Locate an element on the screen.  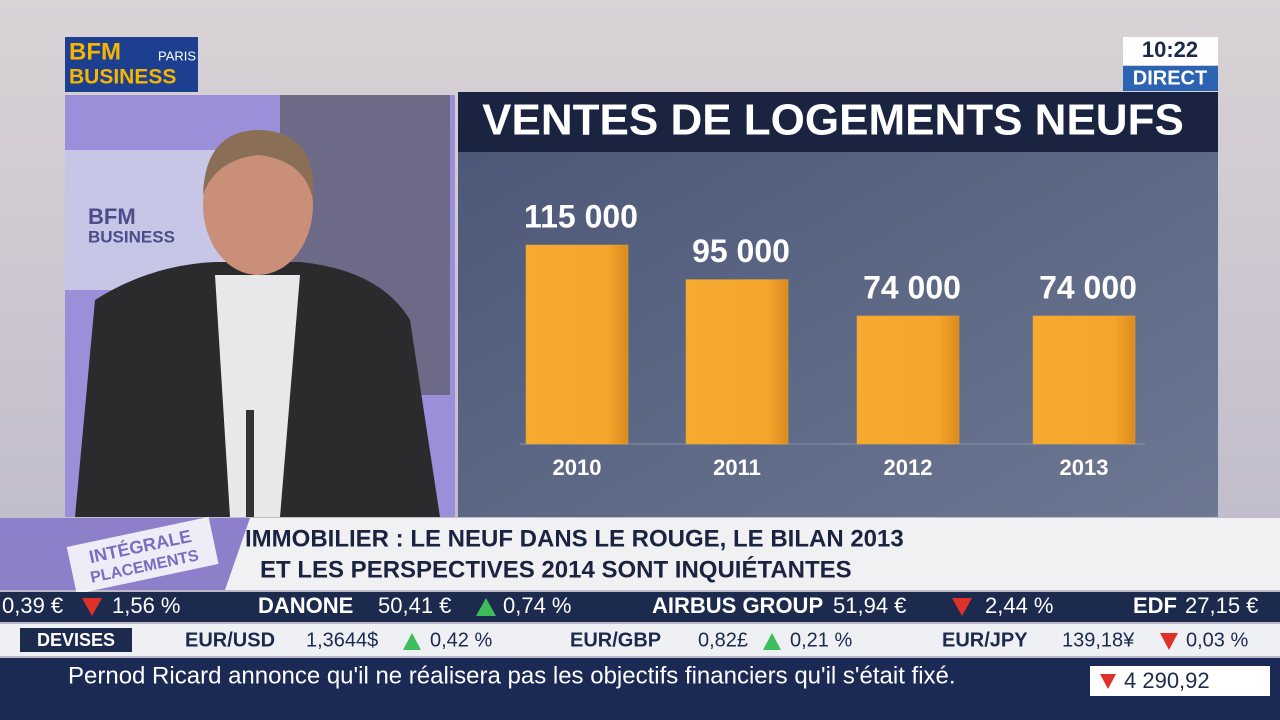
currency-change: 0,03 % is located at coordinates (1217, 640).